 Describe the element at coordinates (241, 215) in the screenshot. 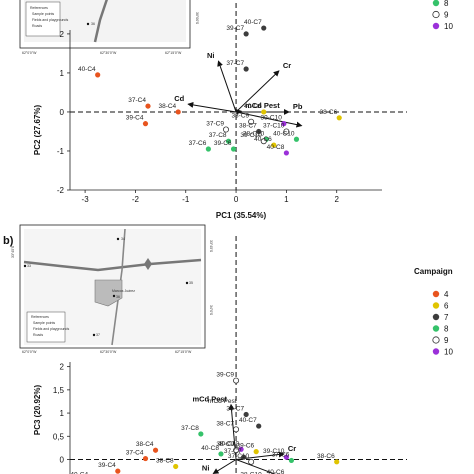

I see `chart-a-x-label: PC1 (35.54%)` at that location.